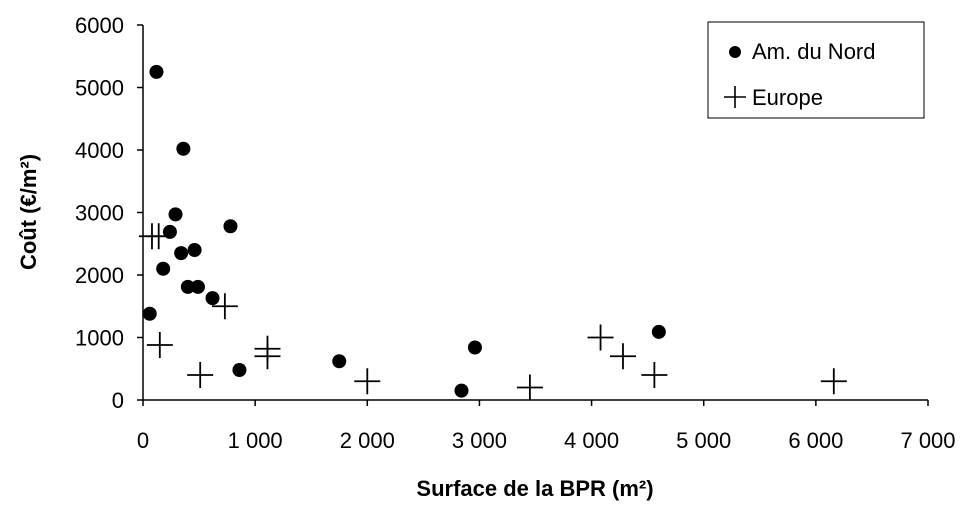 The width and height of the screenshot is (966, 511). I want to click on x-tick-label: 3 000, so click(479, 440).